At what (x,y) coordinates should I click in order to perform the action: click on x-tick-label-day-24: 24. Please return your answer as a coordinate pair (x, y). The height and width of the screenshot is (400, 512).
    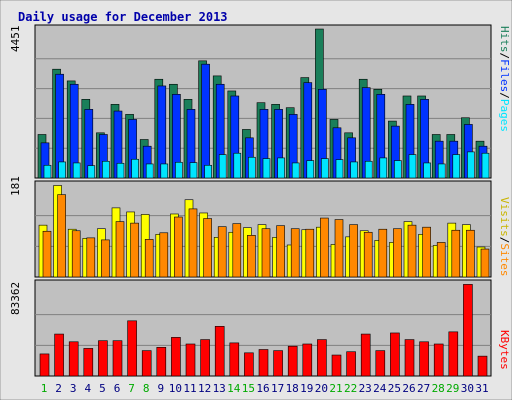
    Looking at the image, I should click on (380, 388).